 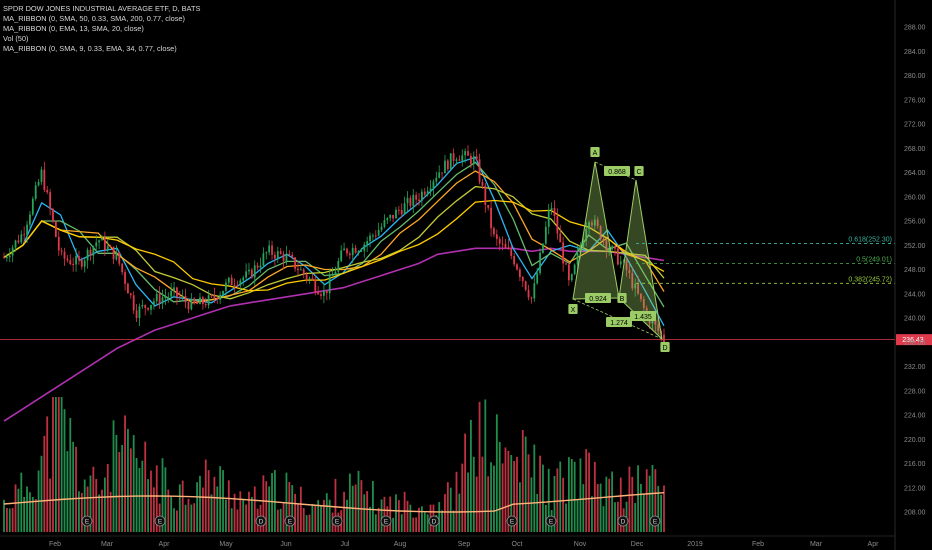 What do you see at coordinates (915, 343) in the screenshot?
I see `price-tick-13: 236.00` at bounding box center [915, 343].